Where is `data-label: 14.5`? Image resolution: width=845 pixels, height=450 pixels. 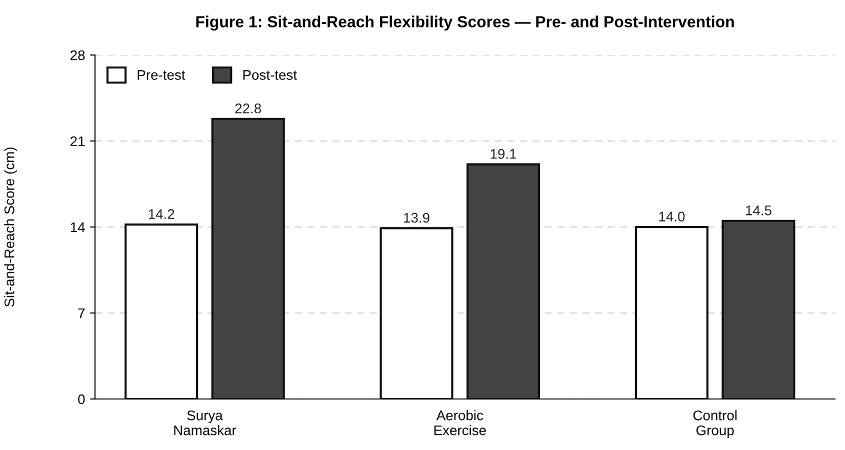 data-label: 14.5 is located at coordinates (759, 211).